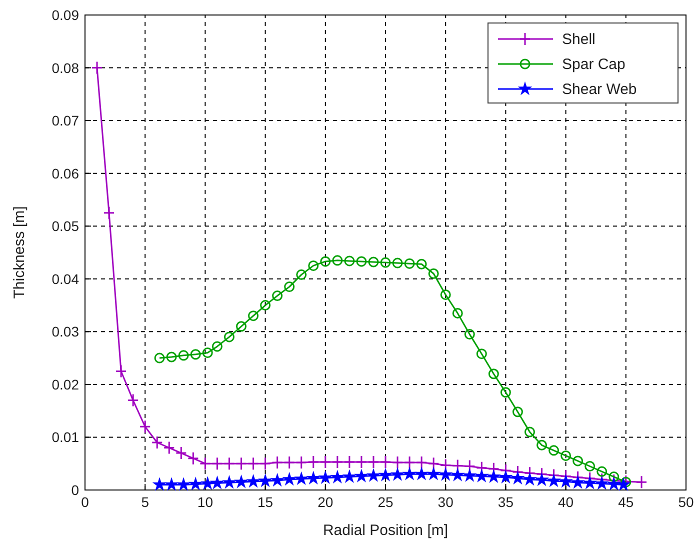 The image size is (696, 543). I want to click on y-tick-label: 0.08, so click(66, 68).